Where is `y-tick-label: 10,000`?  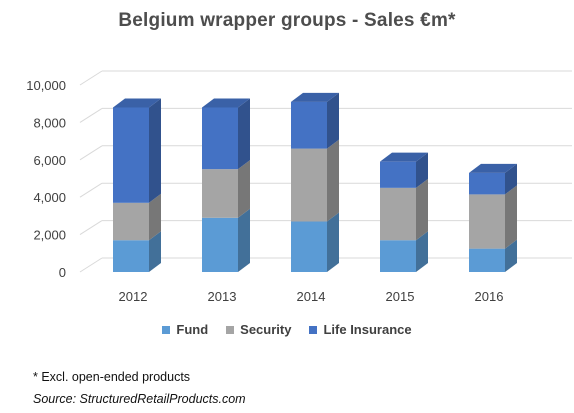
y-tick-label: 10,000 is located at coordinates (46, 85).